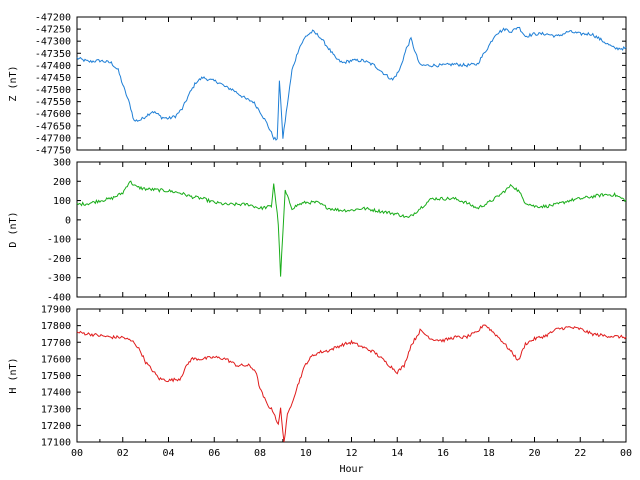 The image size is (640, 480). What do you see at coordinates (53, 66) in the screenshot?
I see `z-ytick-label: -47400` at bounding box center [53, 66].